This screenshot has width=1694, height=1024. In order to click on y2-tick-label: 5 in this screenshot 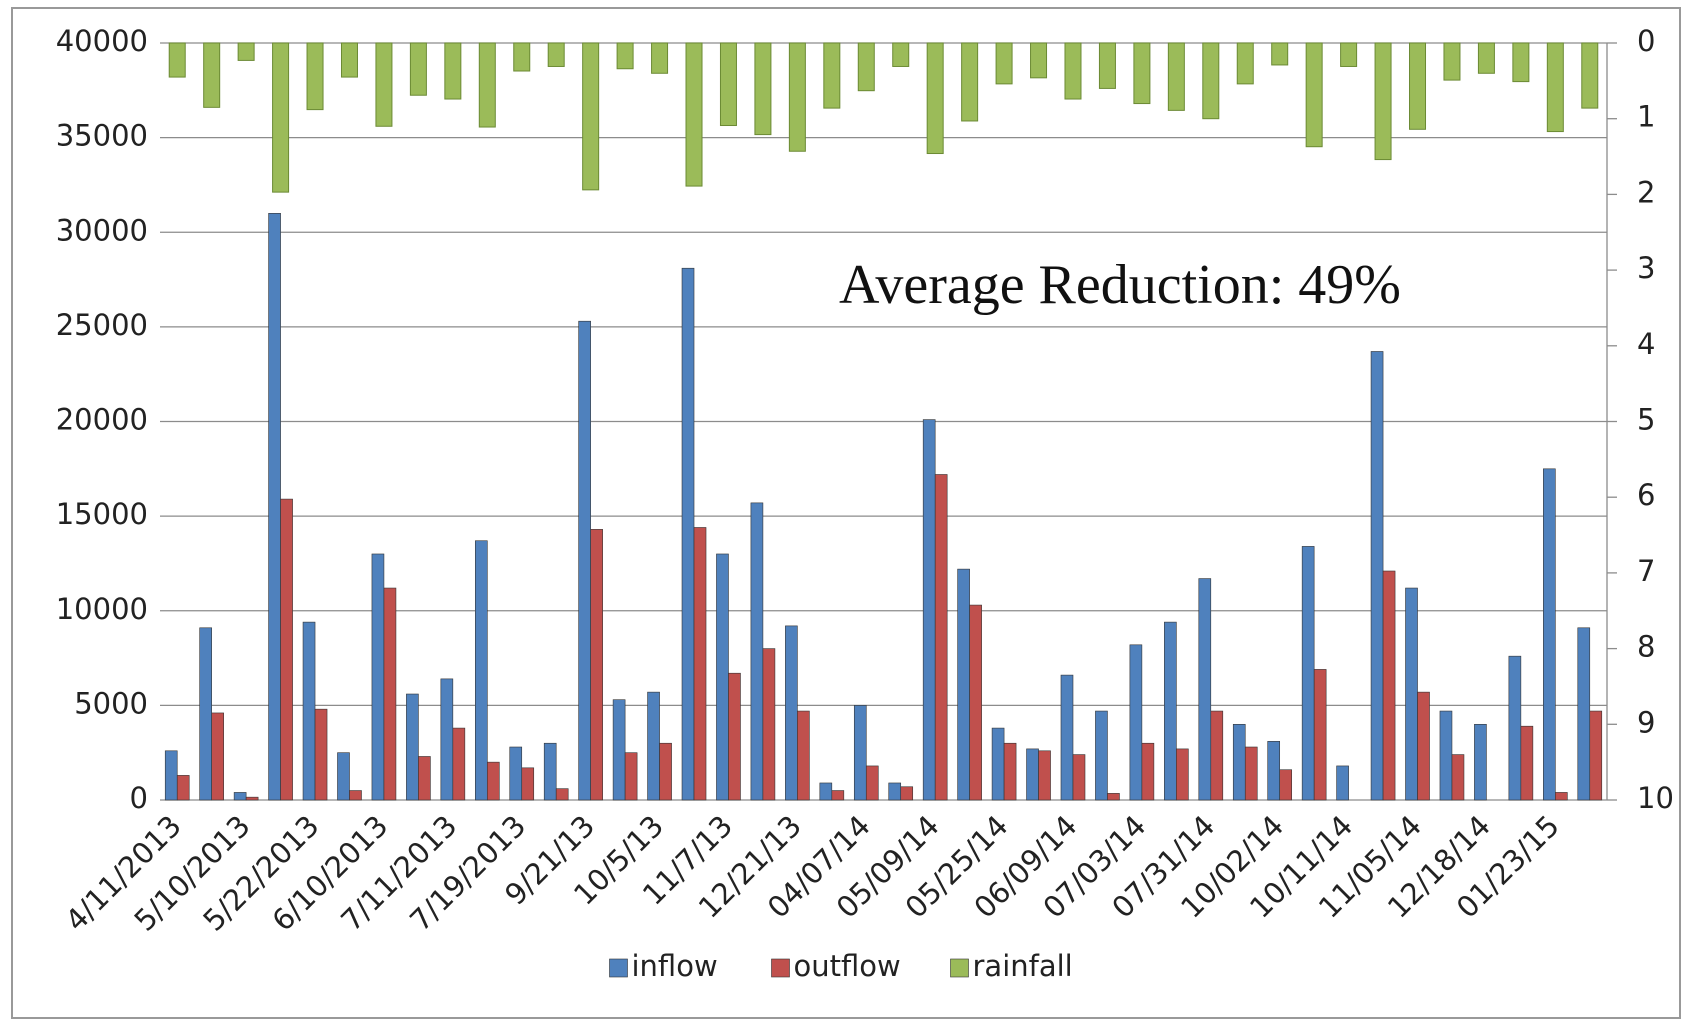, I will do `click(1646, 420)`.